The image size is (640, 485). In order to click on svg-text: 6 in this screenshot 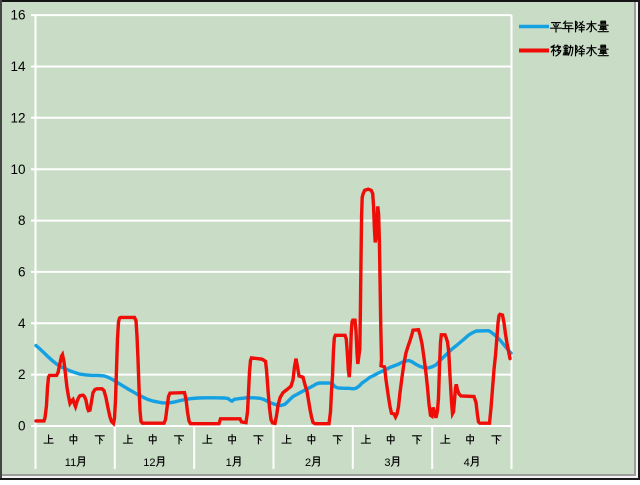, I will do `click(22, 272)`.